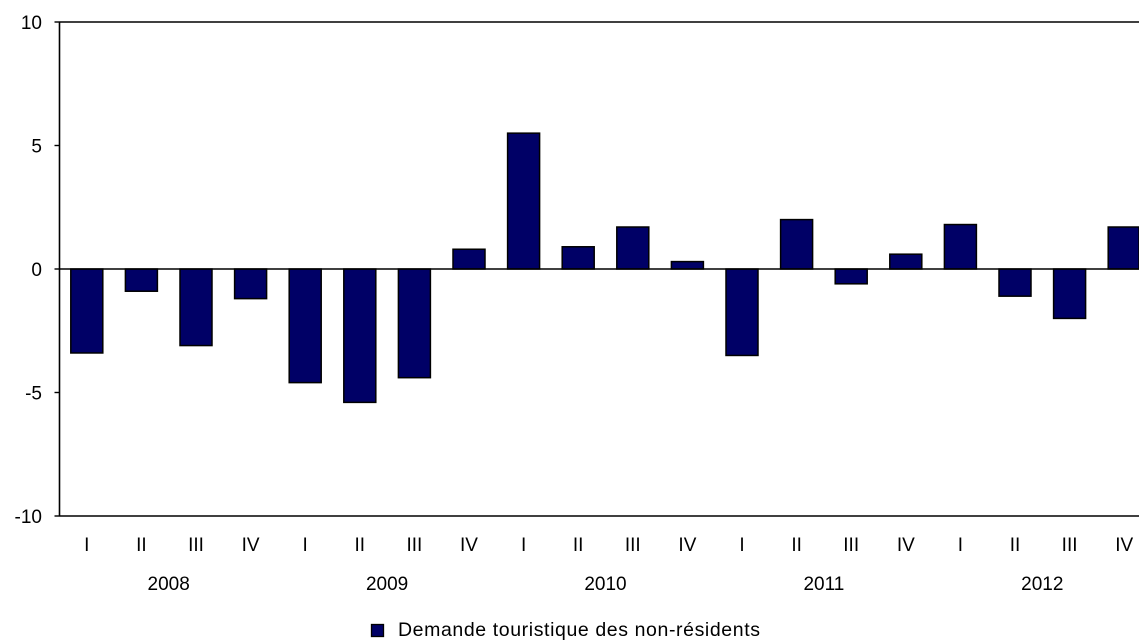  What do you see at coordinates (31, 23) in the screenshot?
I see `y-tick-label: 10` at bounding box center [31, 23].